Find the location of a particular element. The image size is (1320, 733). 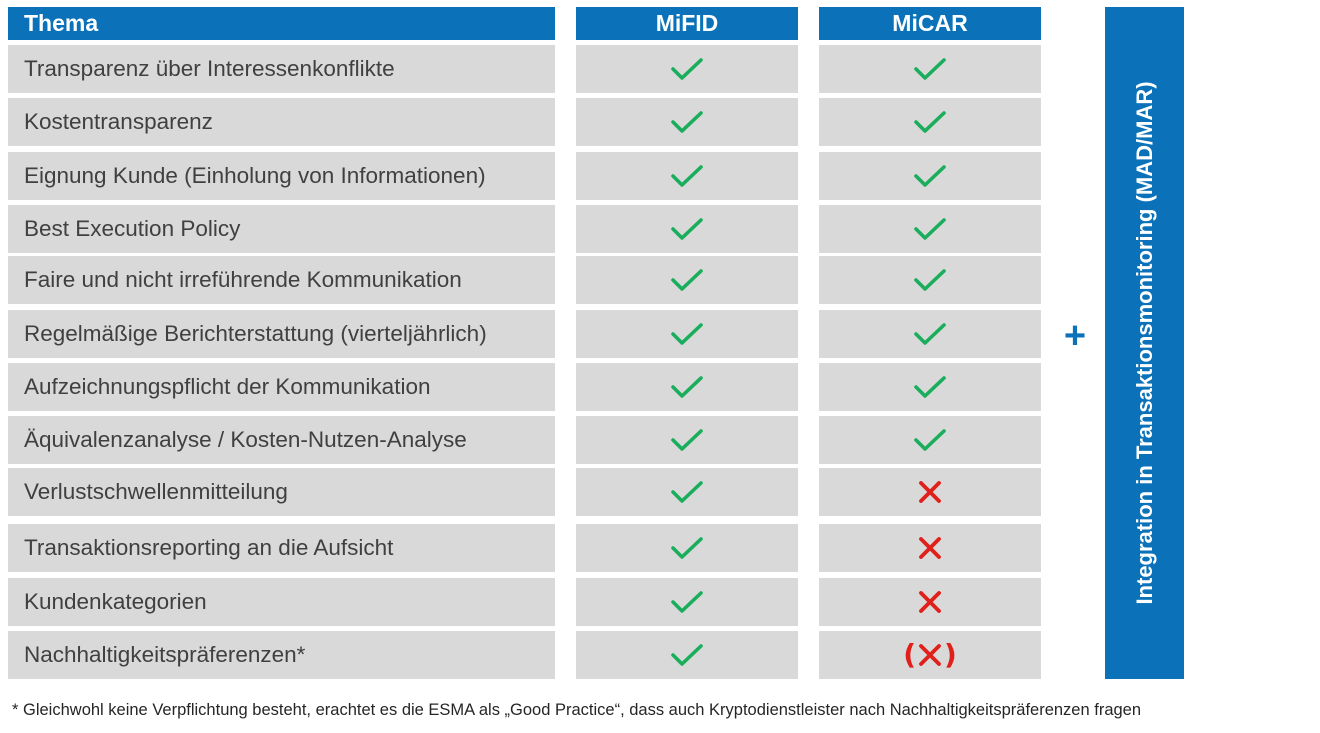

topic-cell: Kostentransparenz is located at coordinates (281, 122).